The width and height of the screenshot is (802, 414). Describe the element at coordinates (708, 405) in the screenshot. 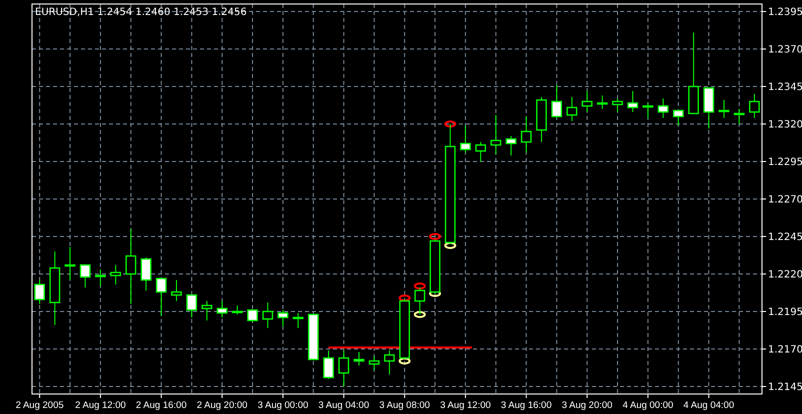

I see `x-tick-label: 4 Aug 04:00` at that location.